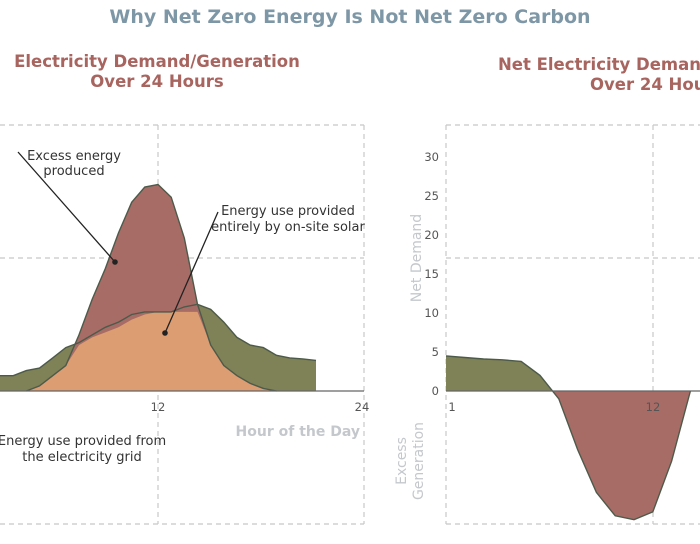 Image resolution: width=700 pixels, height=544 pixels. What do you see at coordinates (115, 262) in the screenshot?
I see `annotation-dot-excess` at bounding box center [115, 262].